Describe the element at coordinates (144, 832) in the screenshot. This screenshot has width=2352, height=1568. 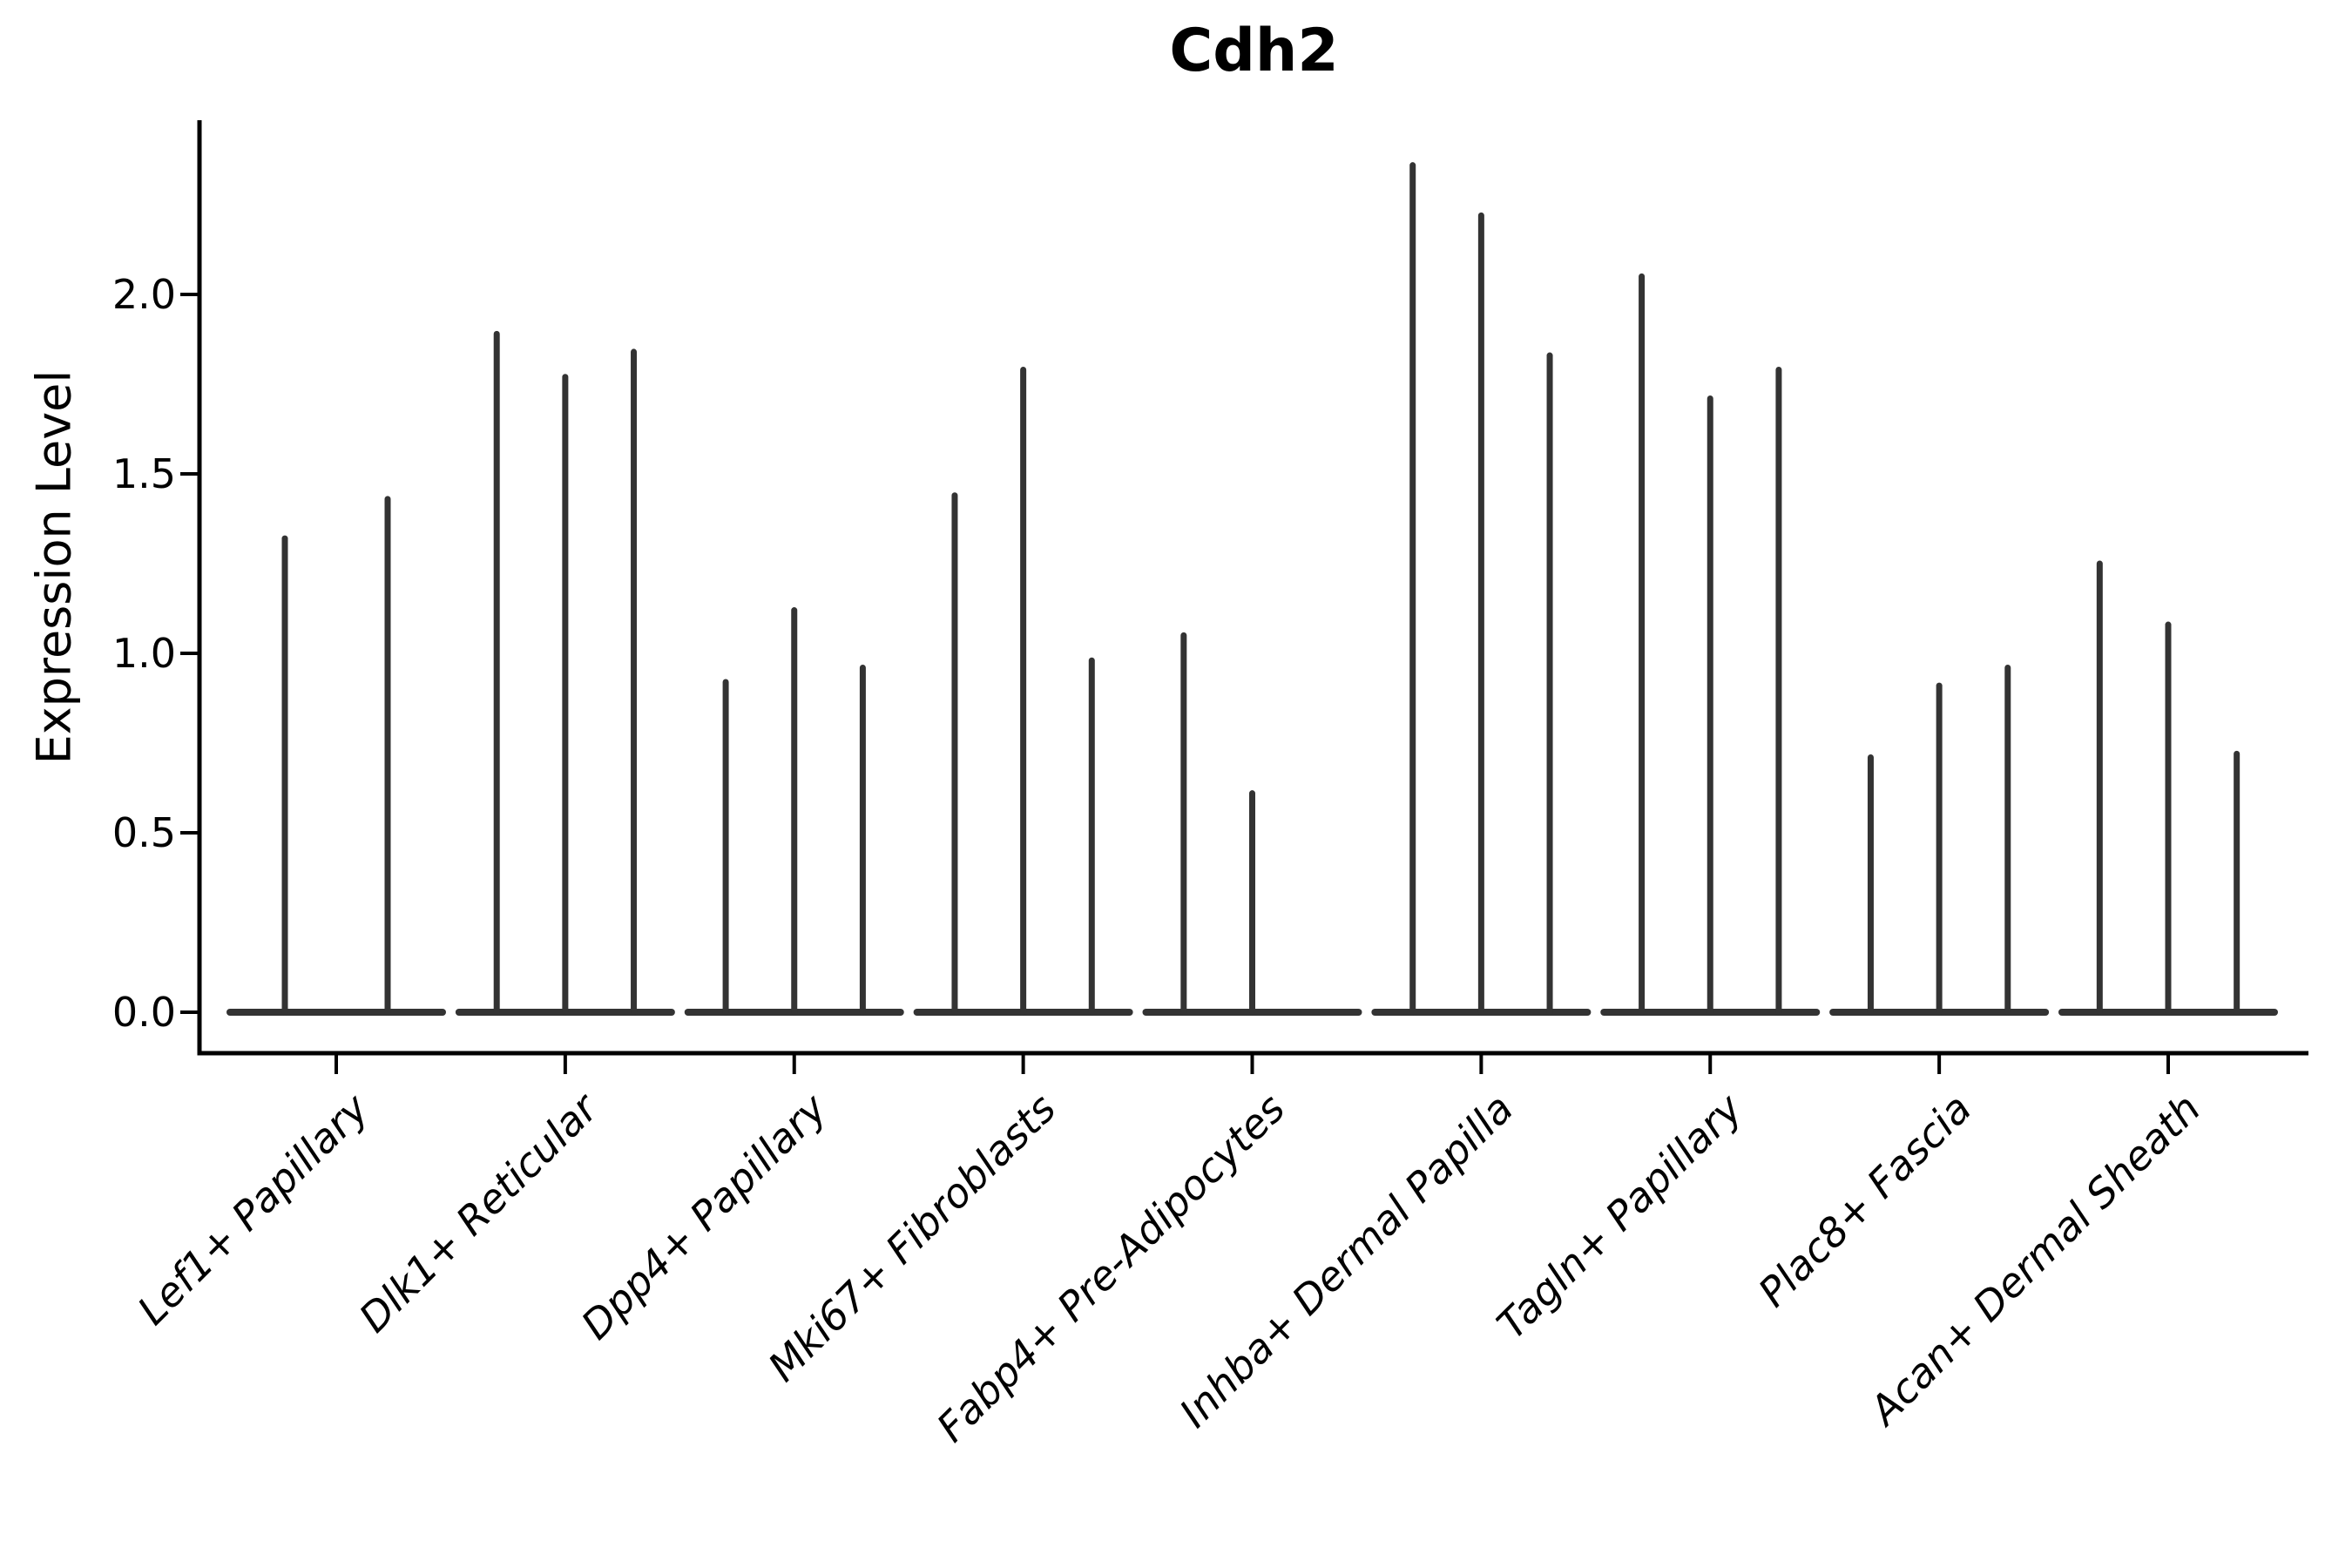
I see `y-tick-label: 0.5` at that location.